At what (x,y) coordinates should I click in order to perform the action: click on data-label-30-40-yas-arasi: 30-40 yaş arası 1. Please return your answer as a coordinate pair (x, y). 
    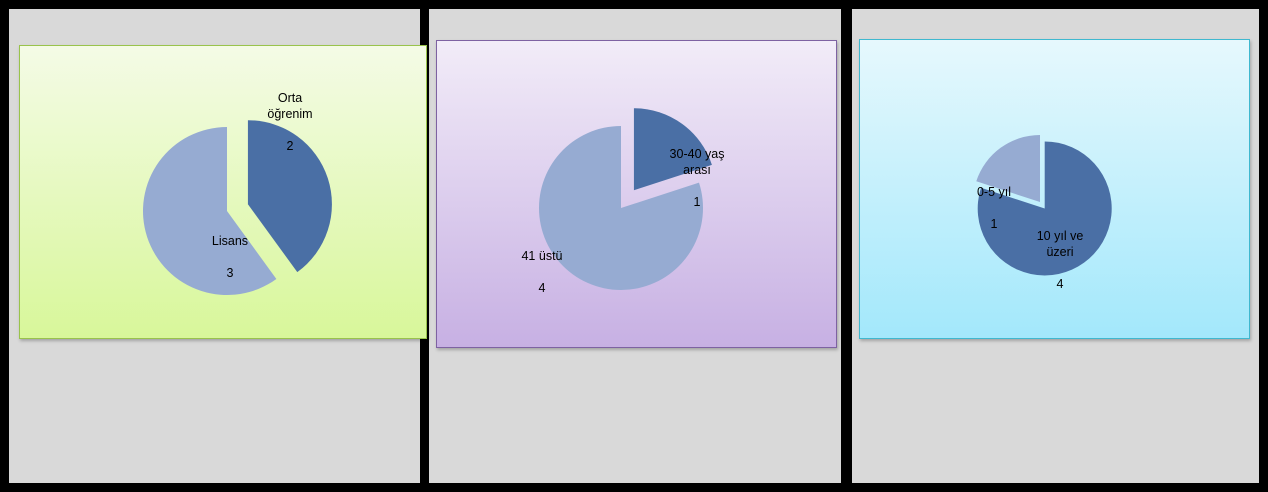
    Looking at the image, I should click on (697, 178).